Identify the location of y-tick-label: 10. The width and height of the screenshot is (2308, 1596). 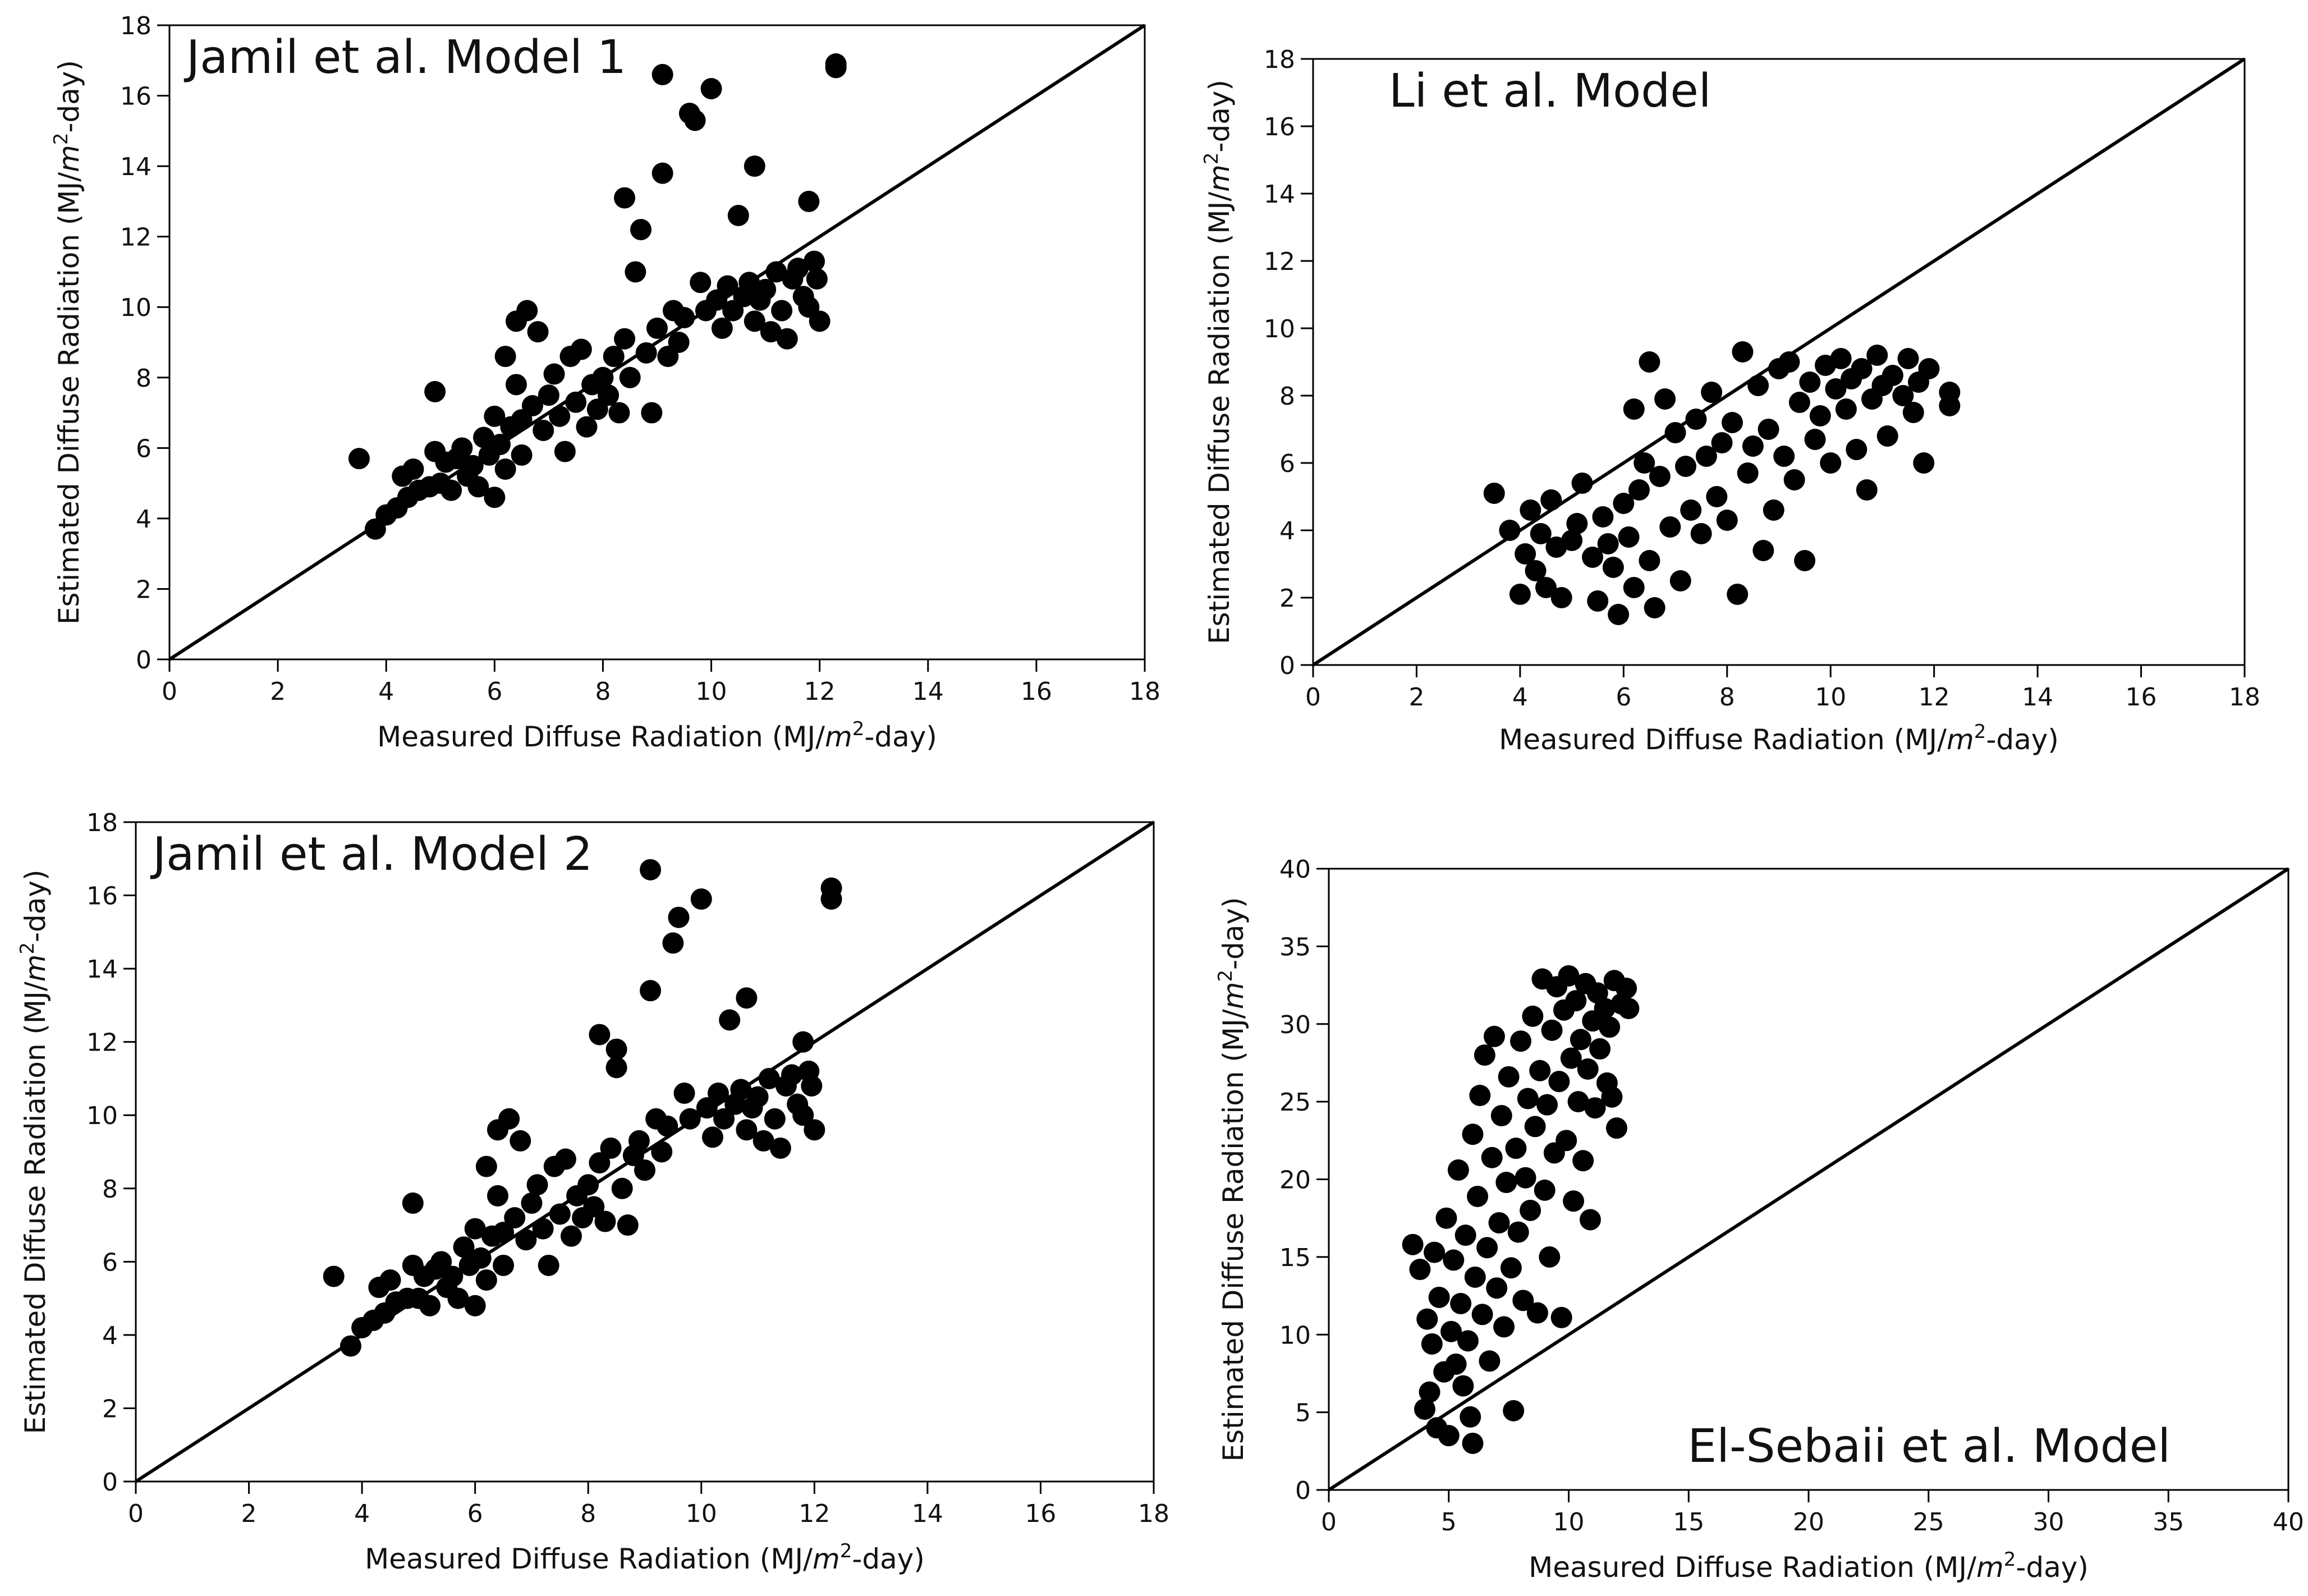
(136, 308).